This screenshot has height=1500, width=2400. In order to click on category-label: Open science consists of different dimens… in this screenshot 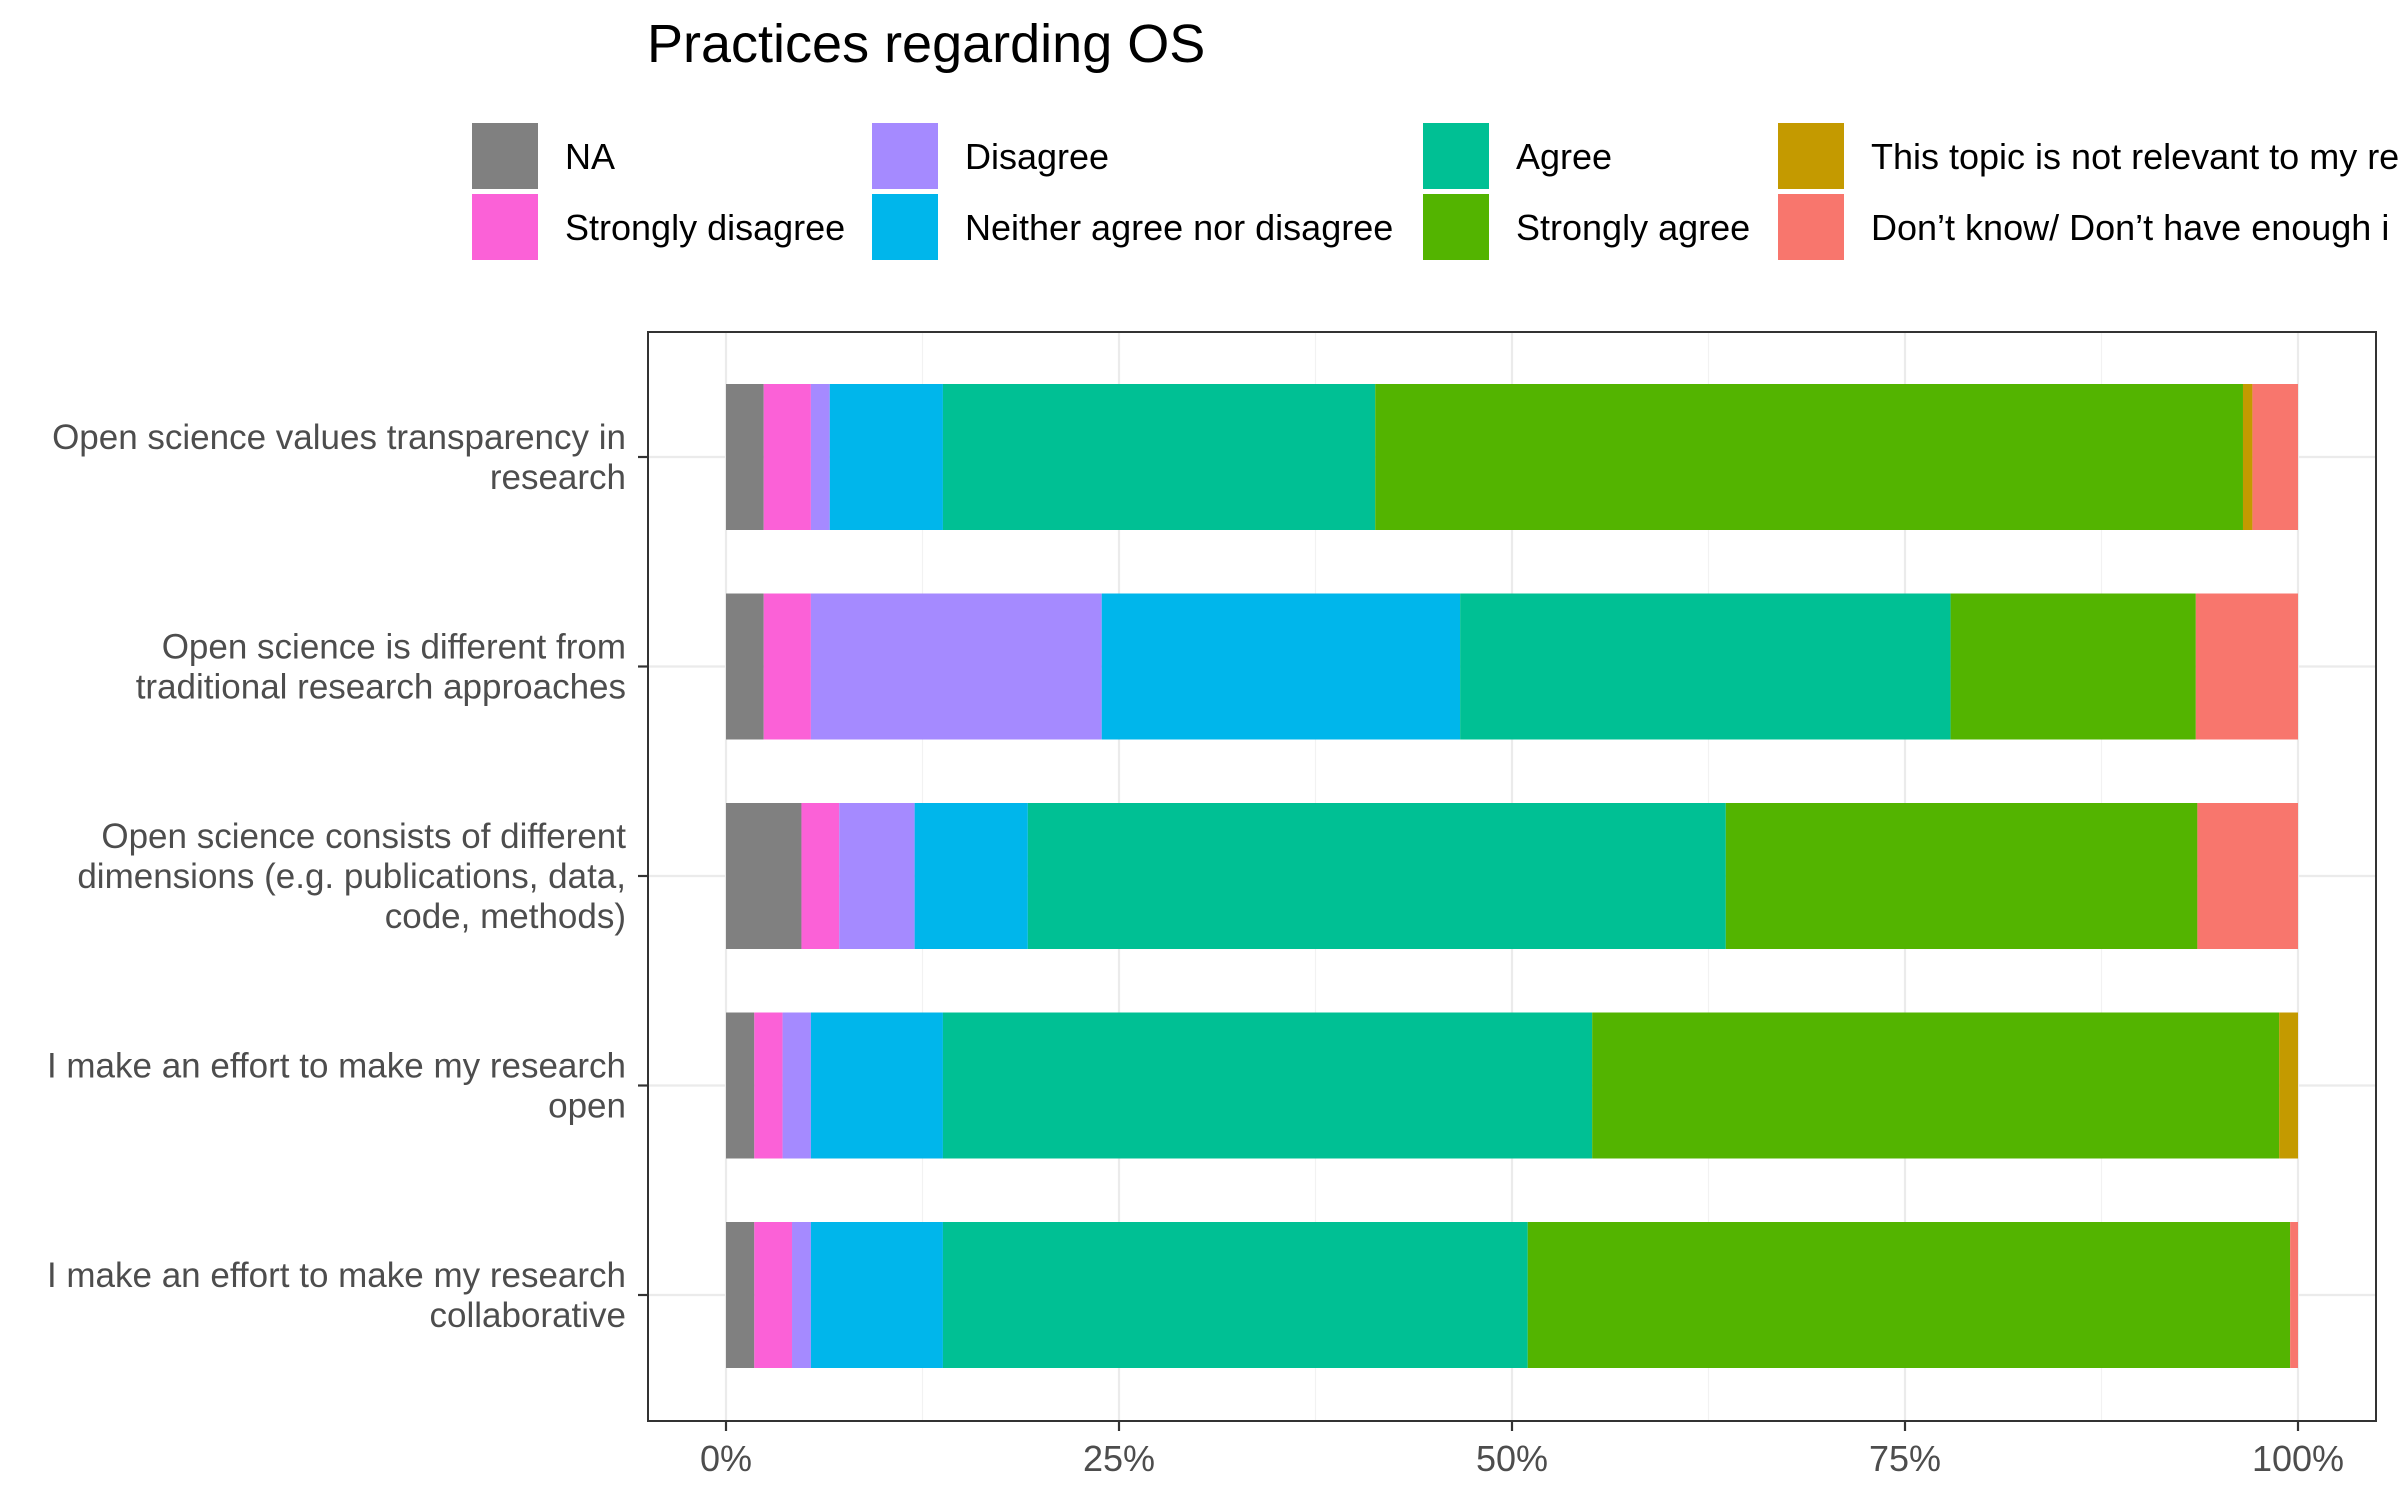, I will do `click(351, 876)`.